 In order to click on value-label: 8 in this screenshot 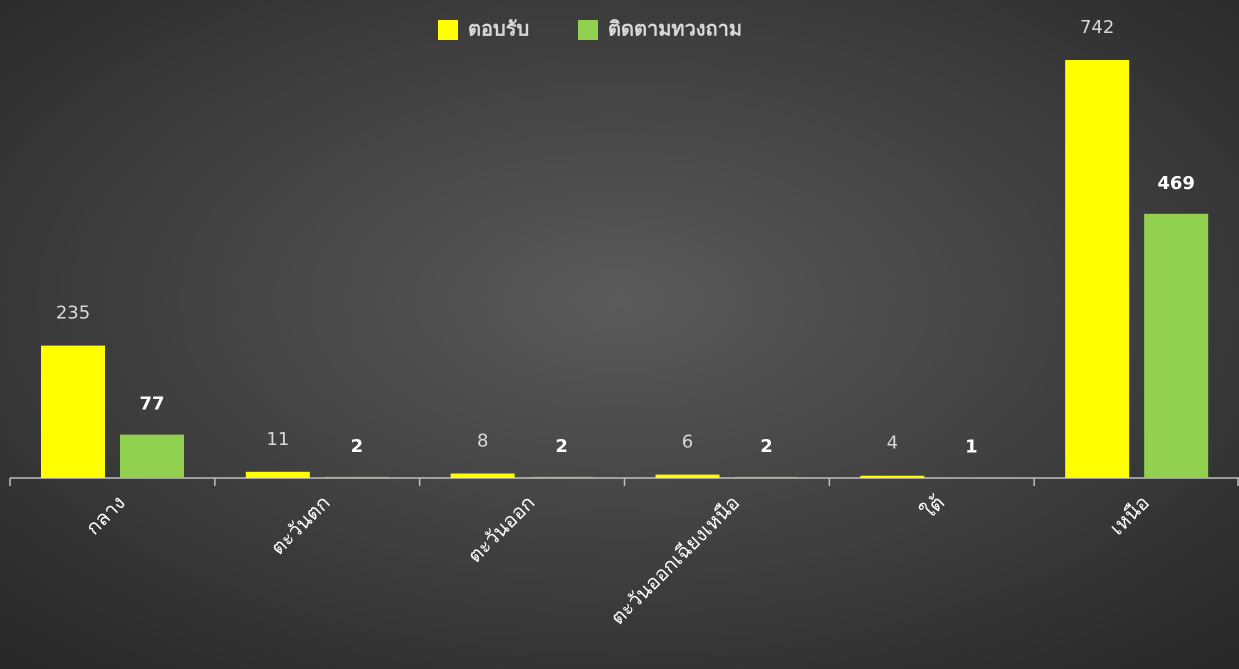, I will do `click(482, 440)`.